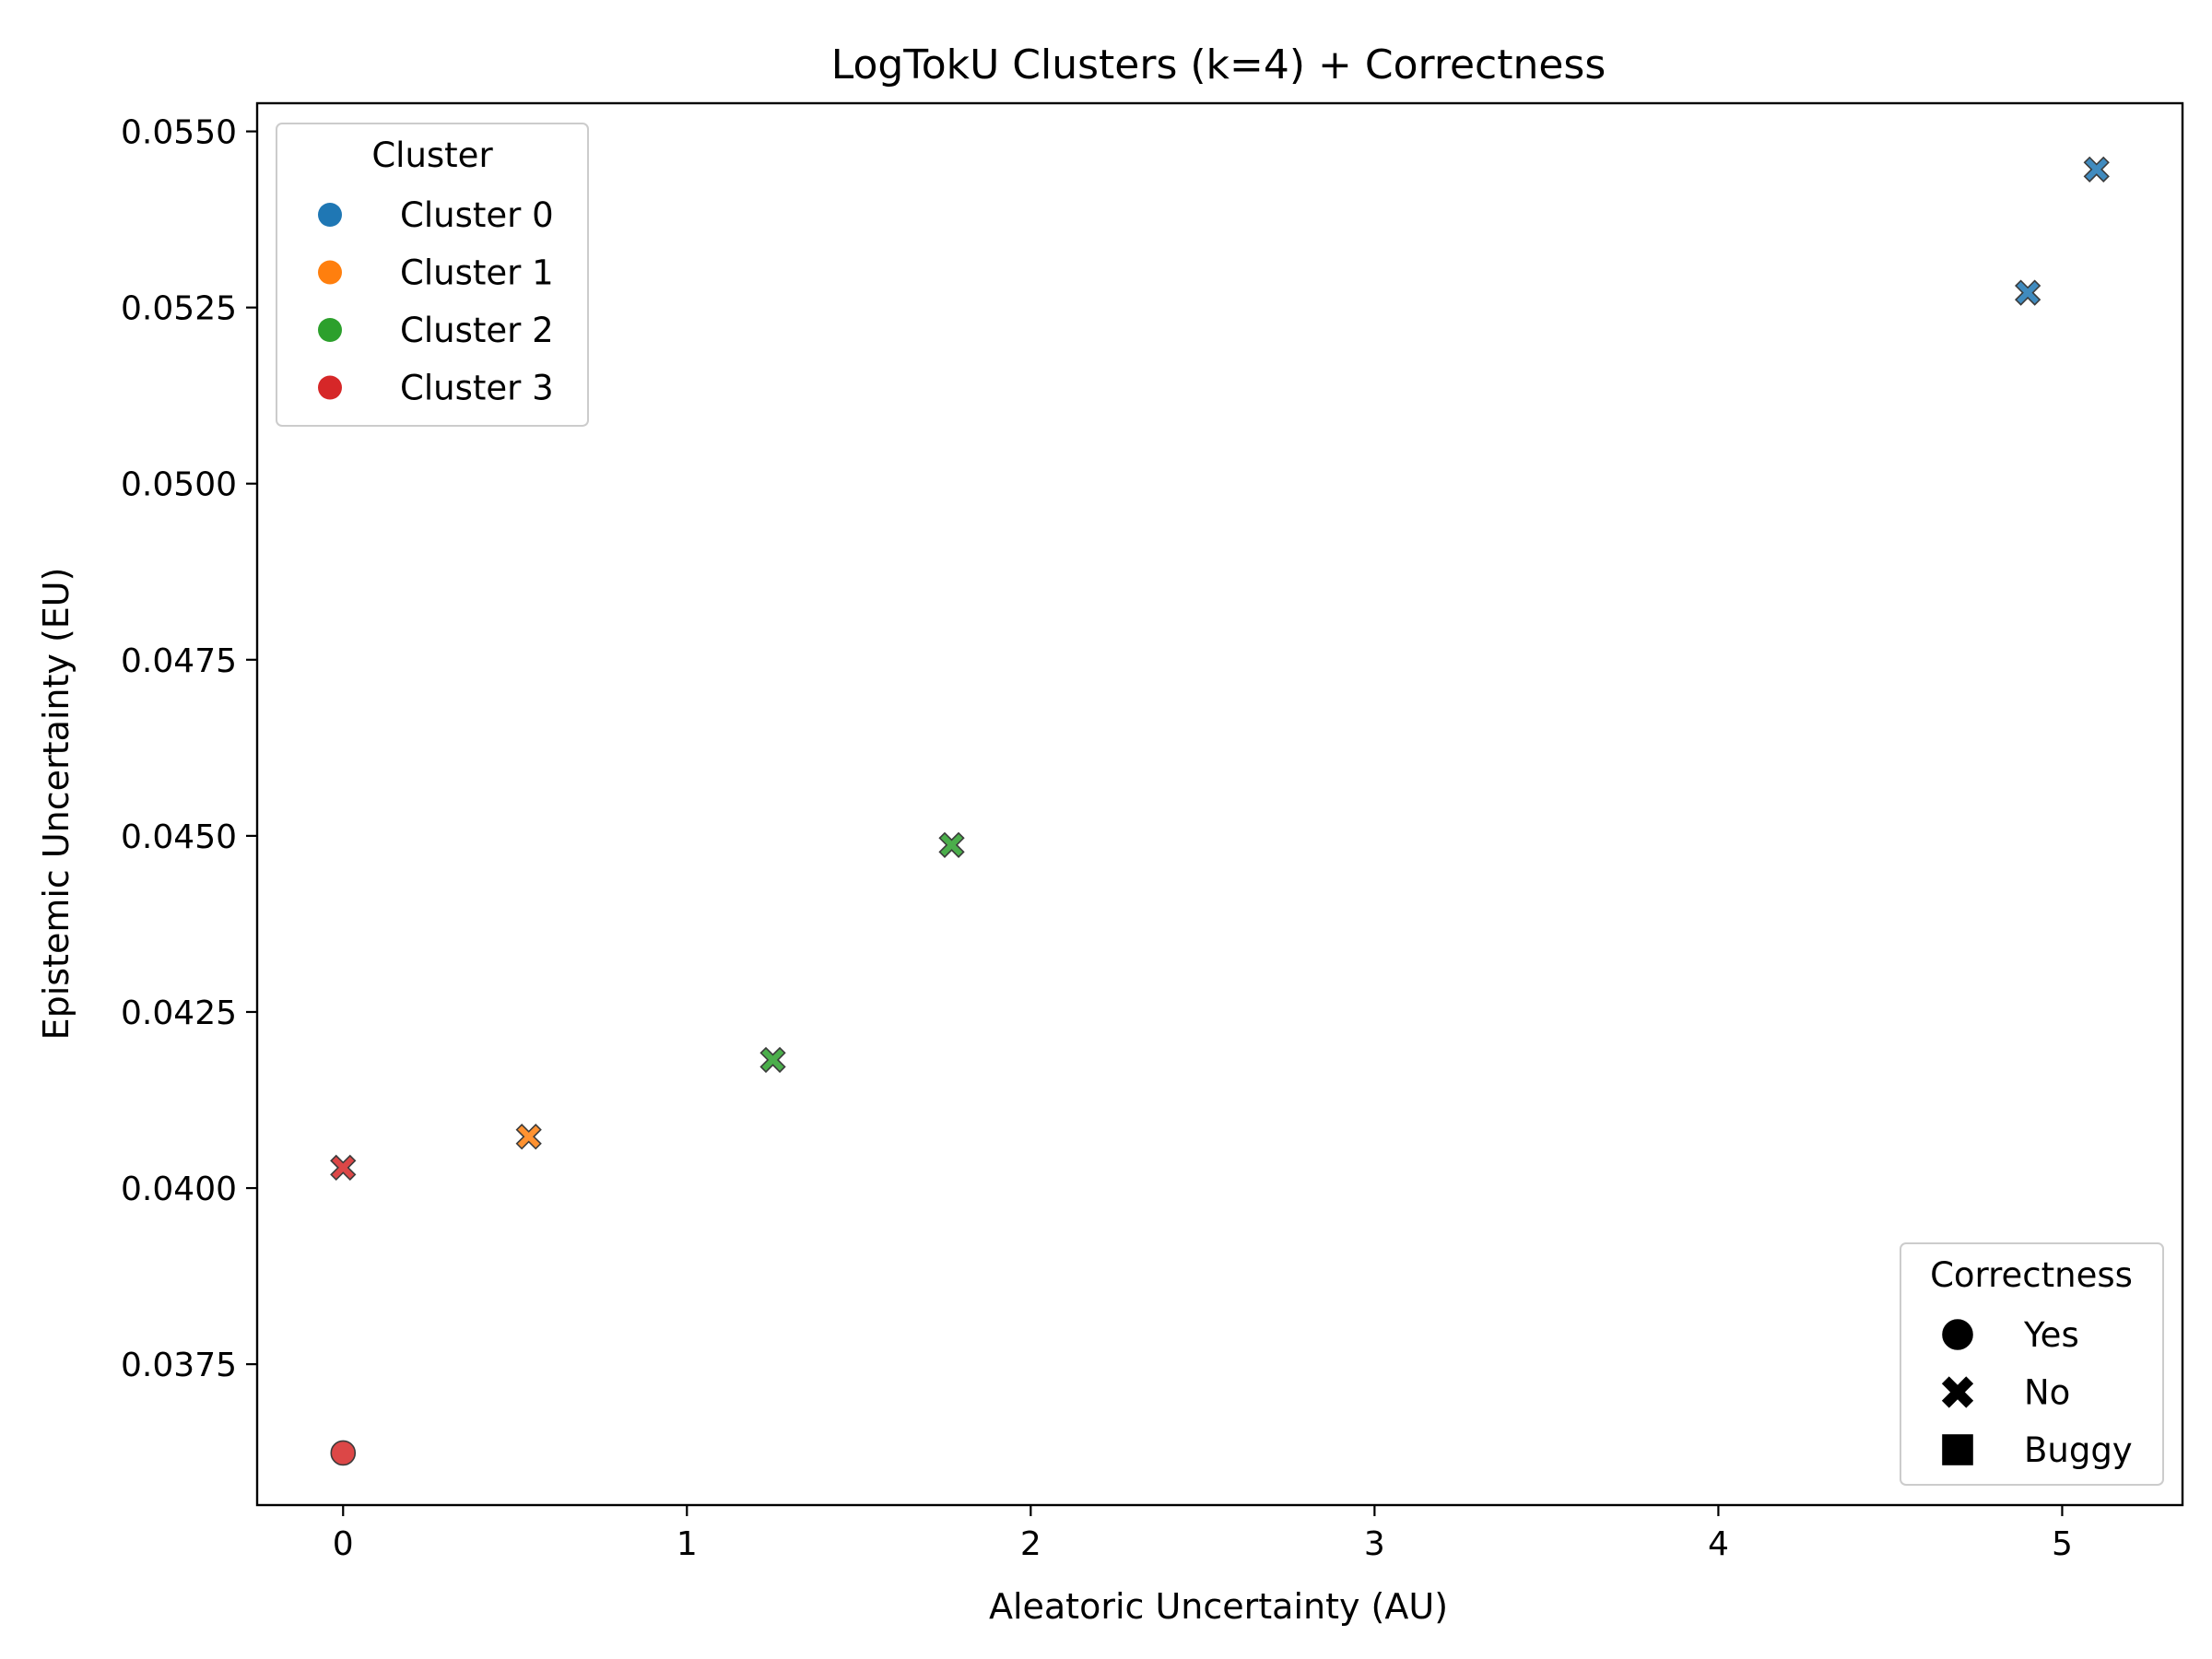 The width and height of the screenshot is (2212, 1659). Describe the element at coordinates (1218, 64) in the screenshot. I see `chart-title: LogTokU Clusters (k=4) + Correctness` at that location.